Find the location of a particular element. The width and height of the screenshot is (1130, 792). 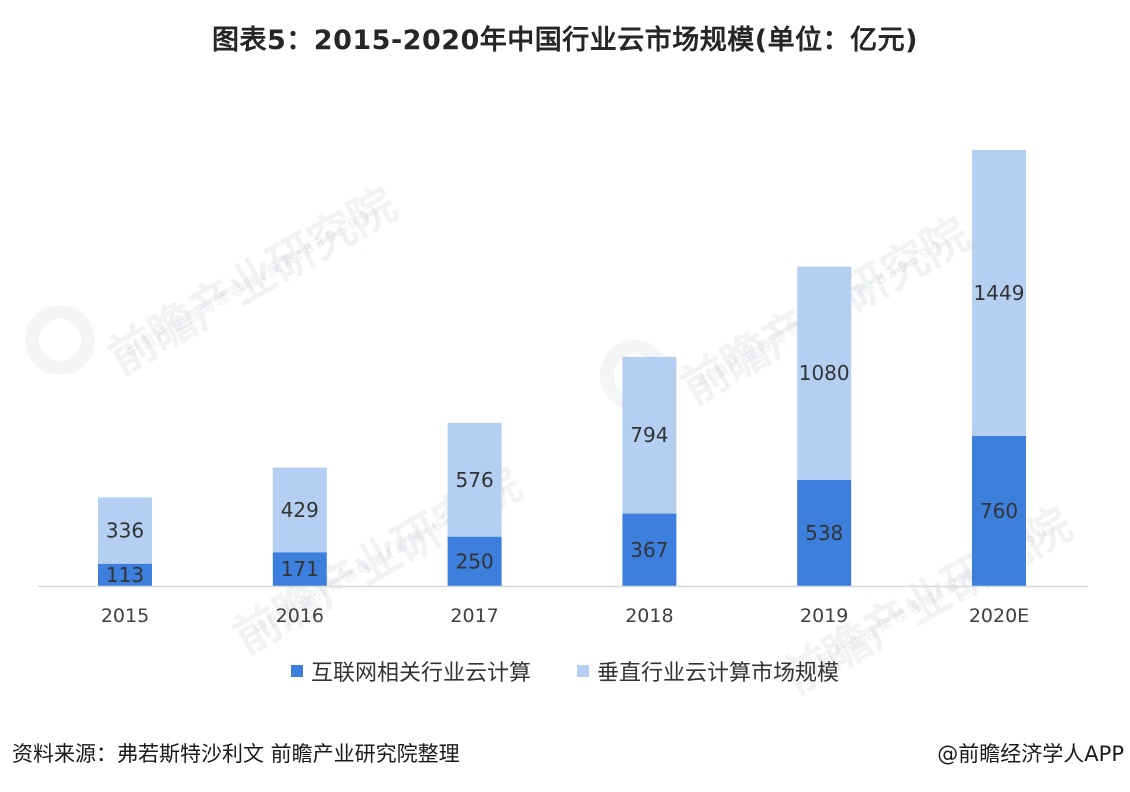

bar-internet-2020E is located at coordinates (999, 510).